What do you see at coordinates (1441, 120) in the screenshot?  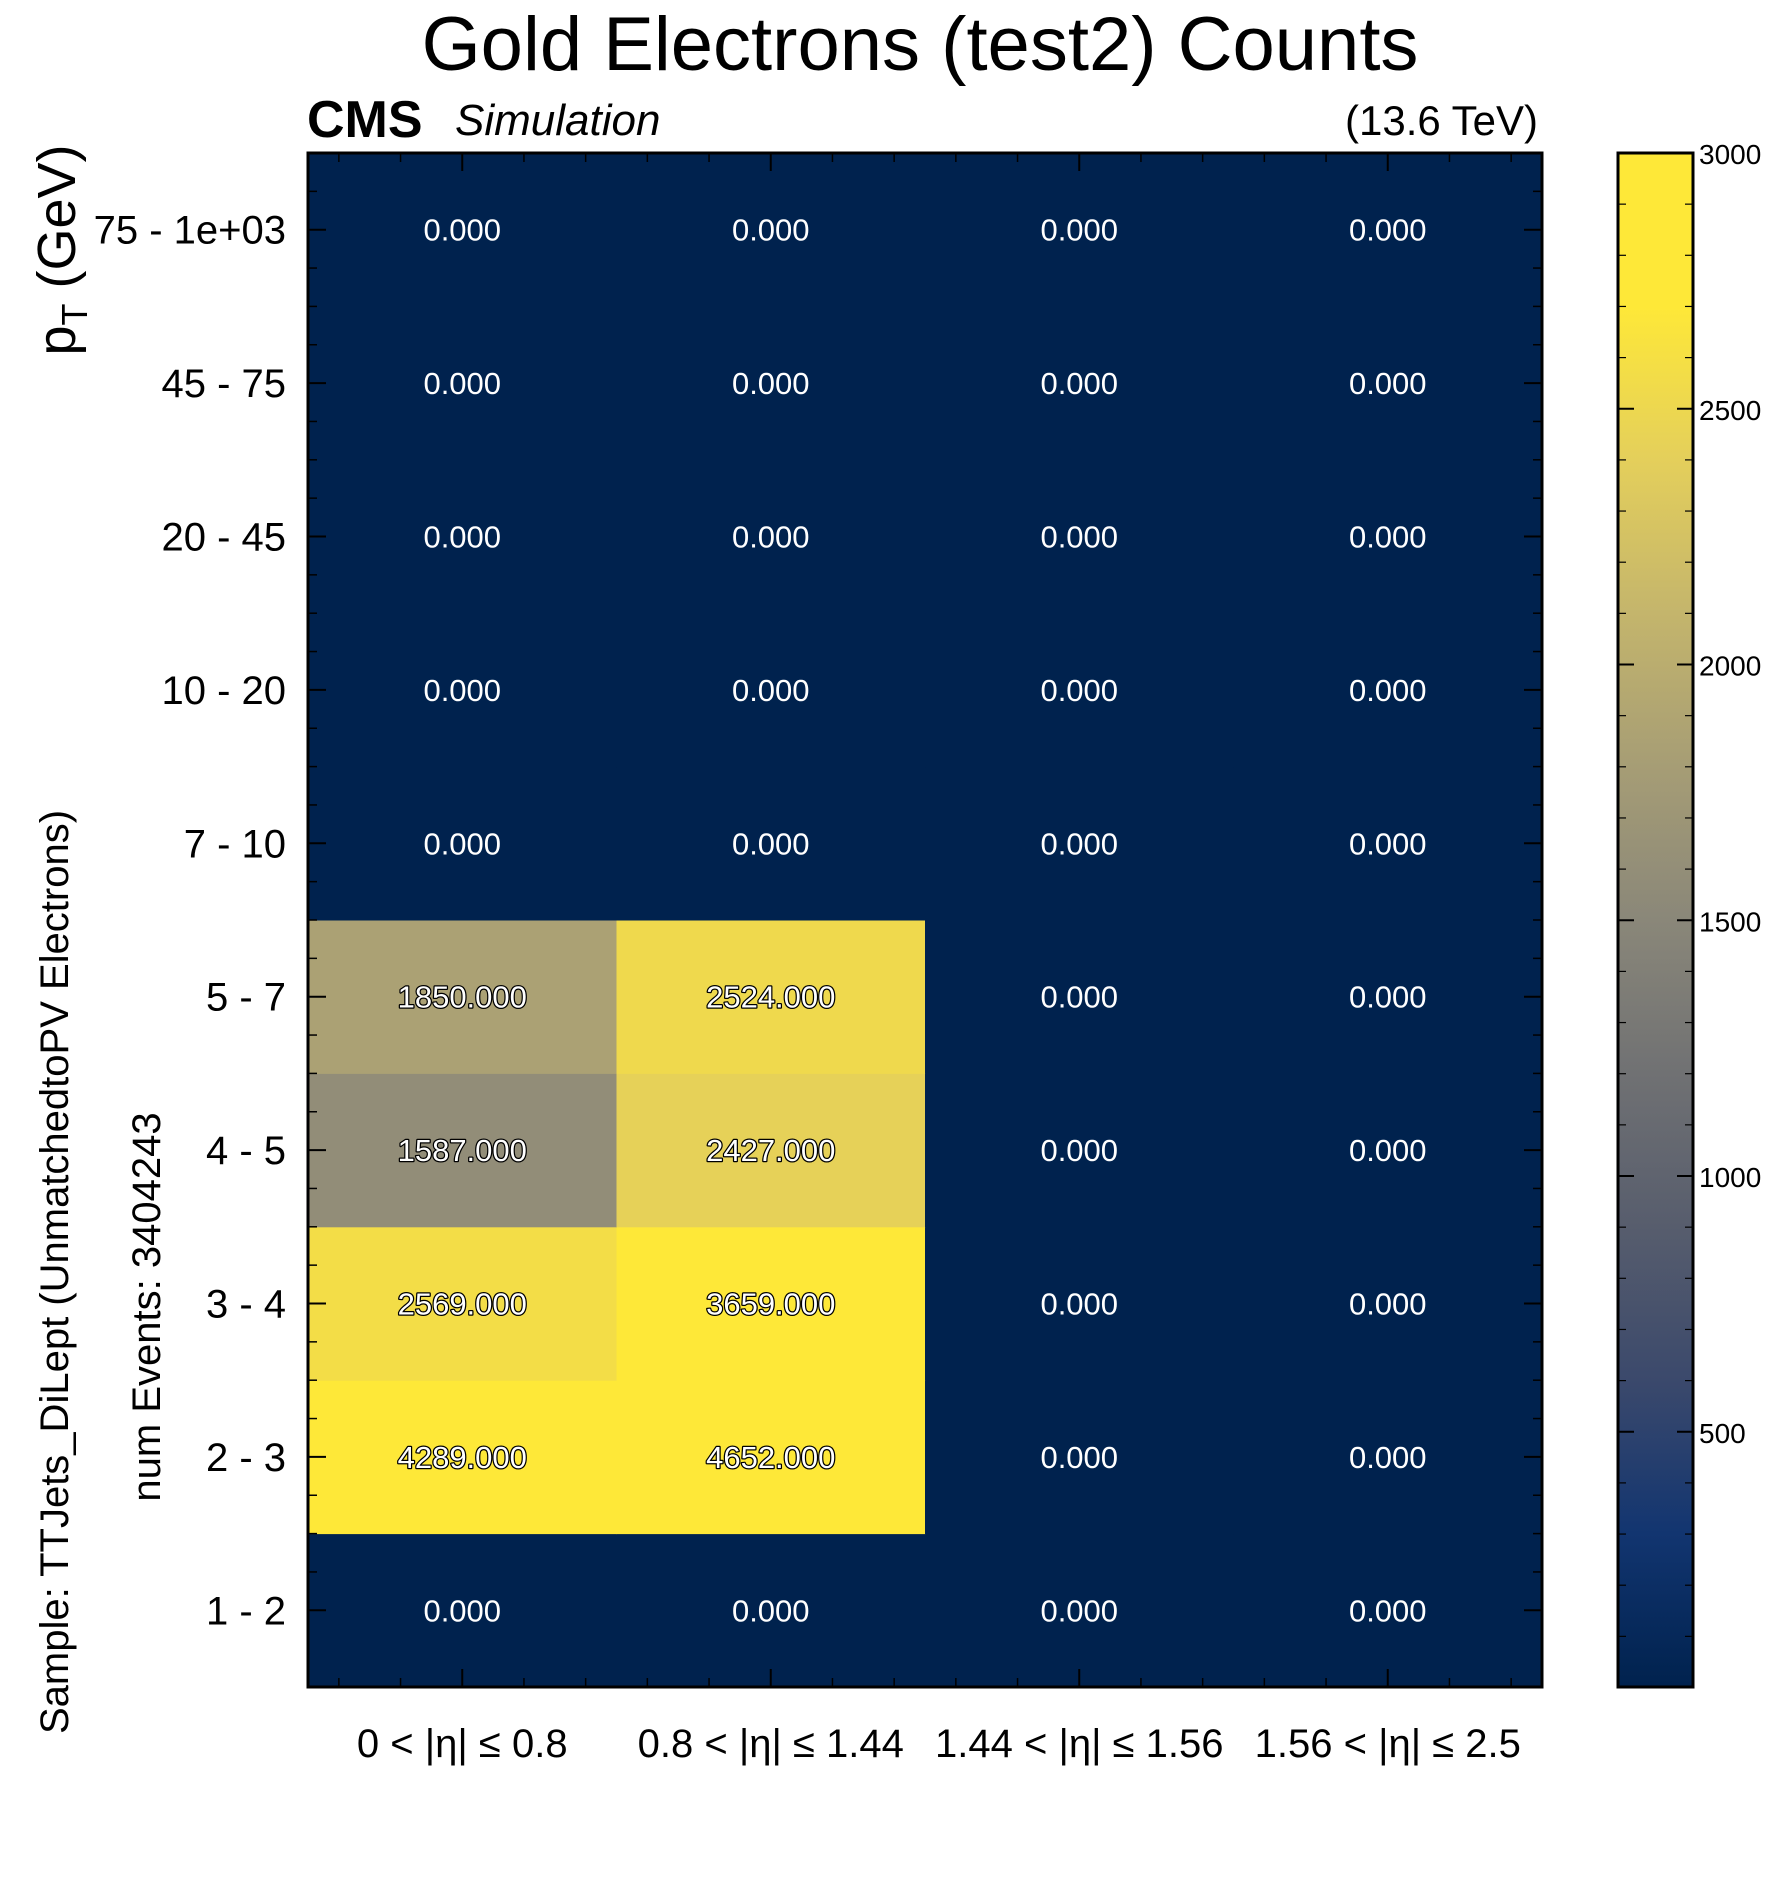 I see `energy-label: (13.6 TeV)` at bounding box center [1441, 120].